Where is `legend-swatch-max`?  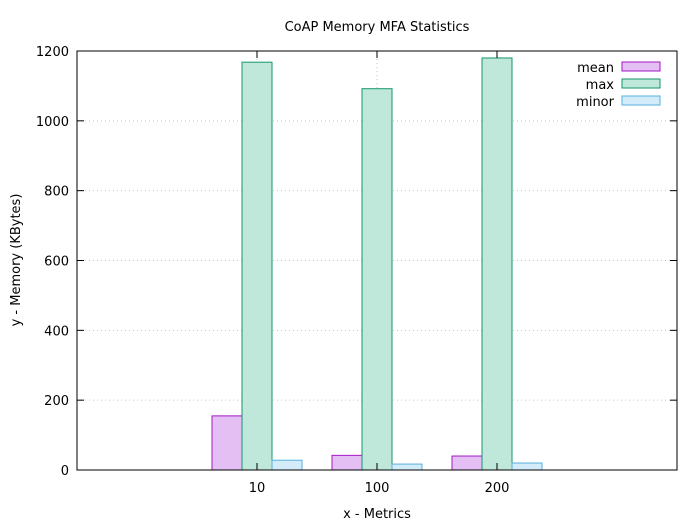 legend-swatch-max is located at coordinates (641, 83).